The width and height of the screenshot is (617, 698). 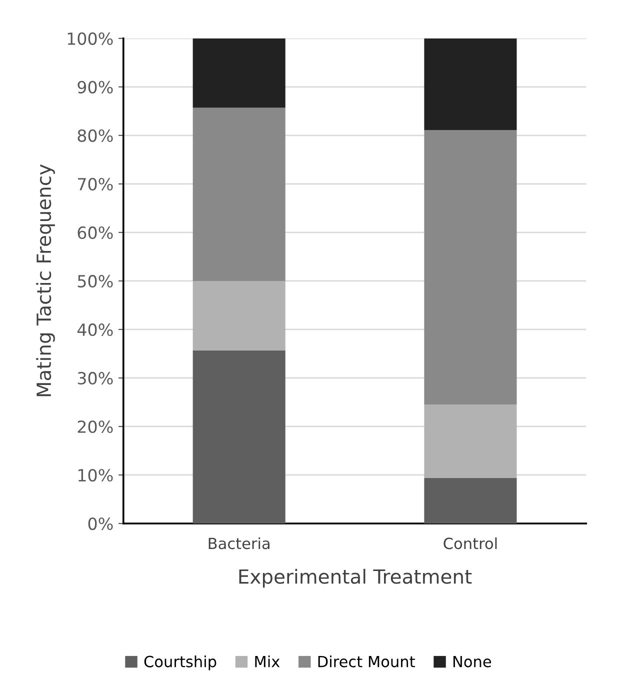 I want to click on y-tick-label: 50%, so click(x=95, y=281).